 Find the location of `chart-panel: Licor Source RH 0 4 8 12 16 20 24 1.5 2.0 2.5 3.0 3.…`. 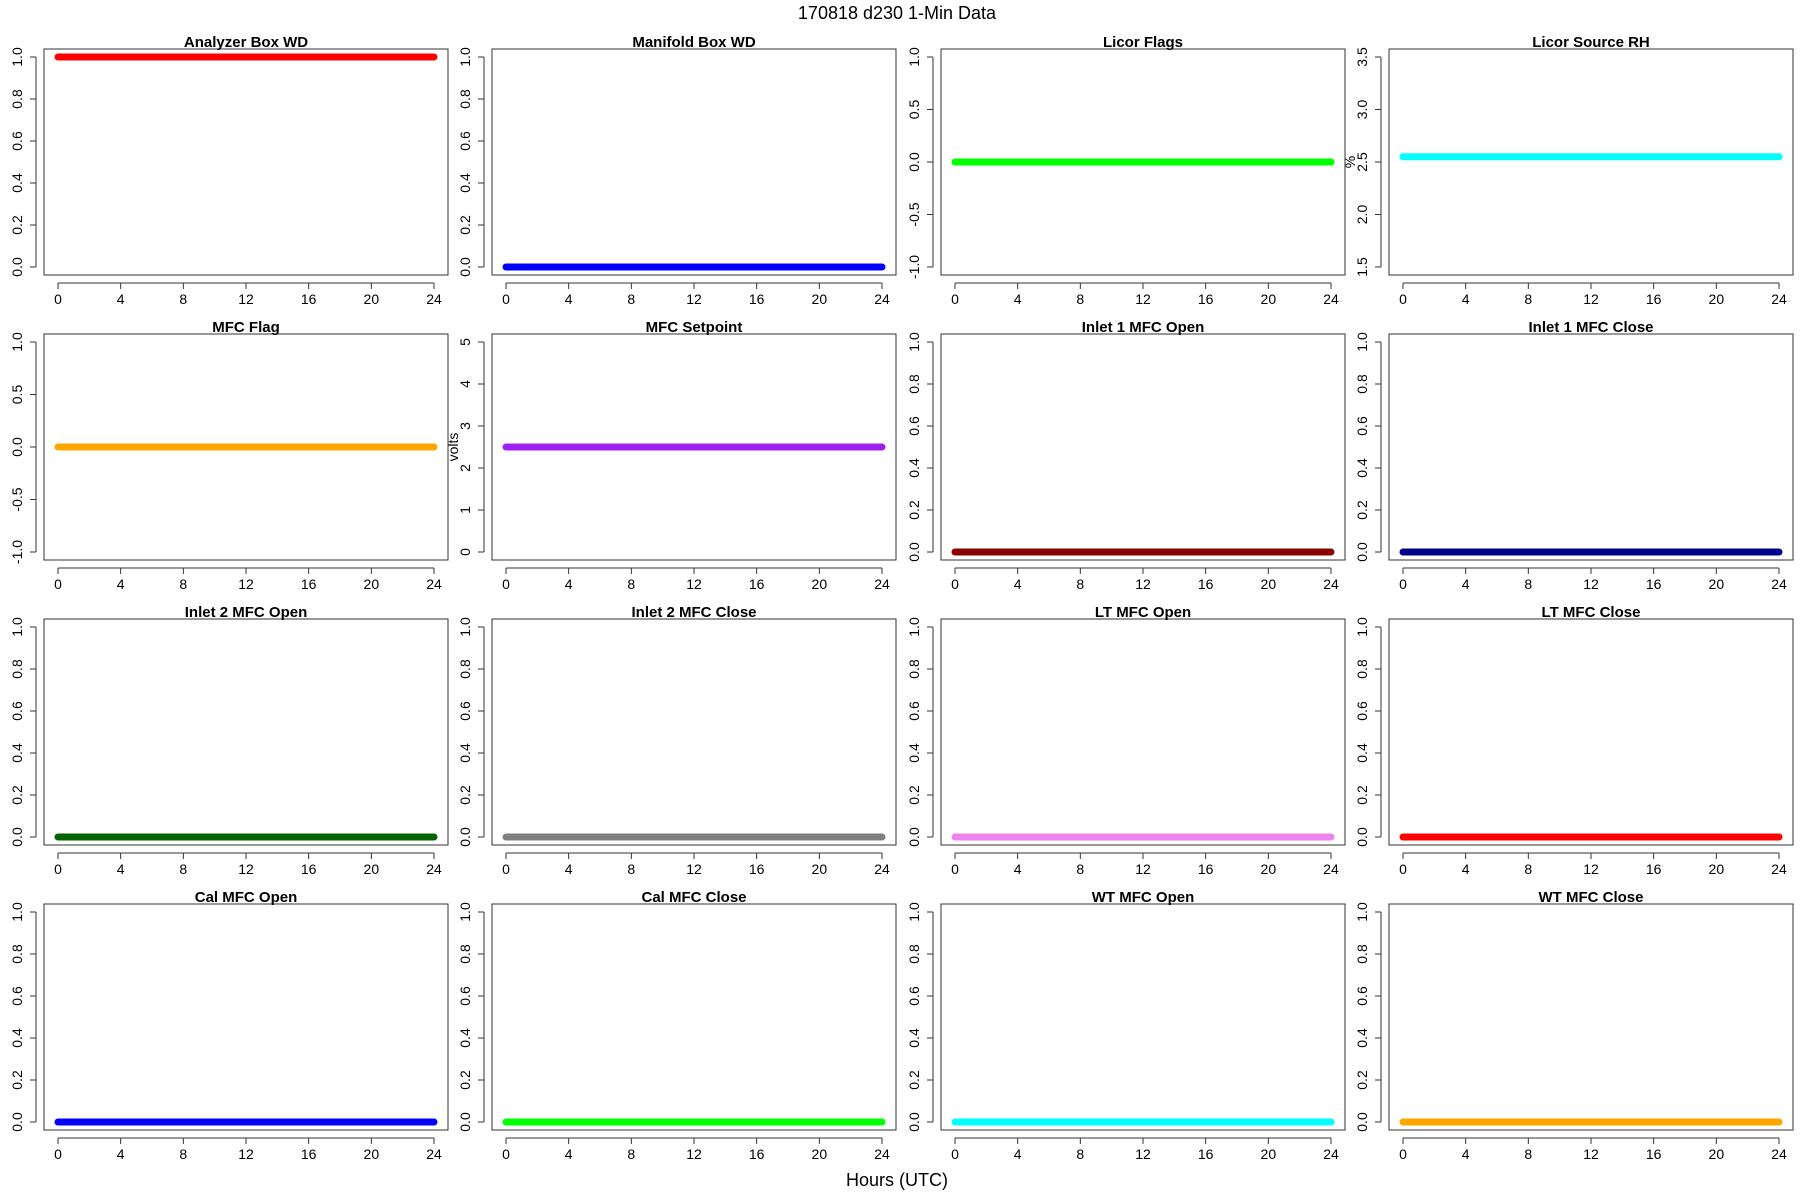

chart-panel: Licor Source RH 0 4 8 12 16 20 24 1.5 2.0 2.5 3.0 3.… is located at coordinates (1568, 170).